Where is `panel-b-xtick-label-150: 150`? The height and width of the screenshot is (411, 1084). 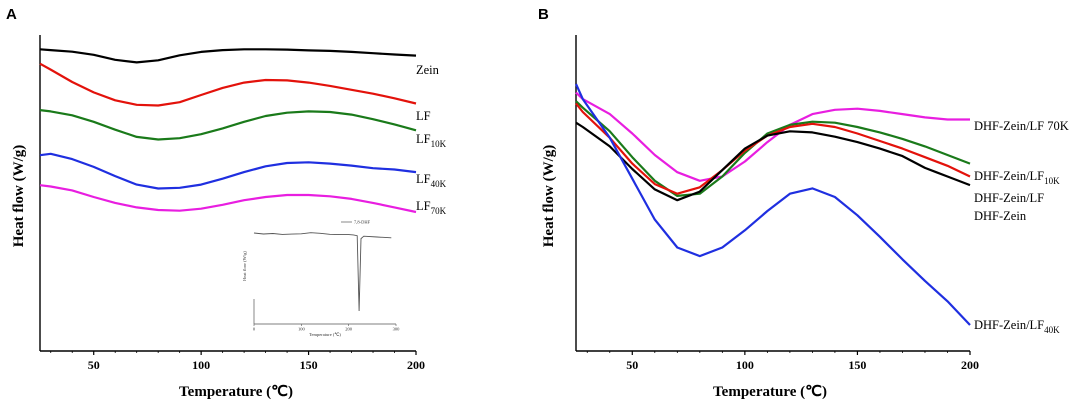
panel-b-xtick-label-150: 150 is located at coordinates (857, 365).